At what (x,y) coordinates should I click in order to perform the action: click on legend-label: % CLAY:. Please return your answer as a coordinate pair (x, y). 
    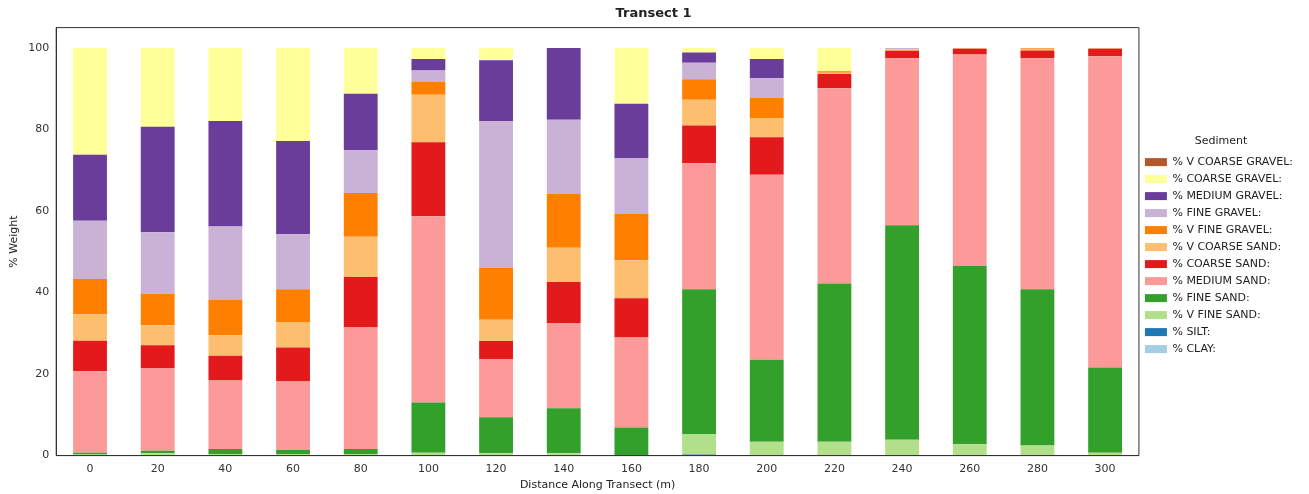
    Looking at the image, I should click on (1194, 348).